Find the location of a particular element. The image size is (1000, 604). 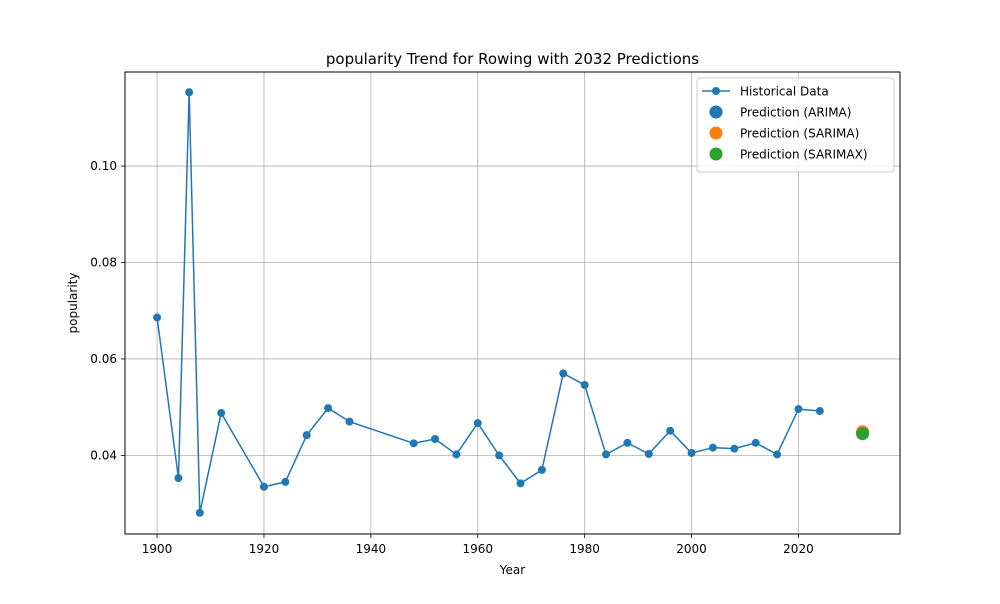

legend-entry-label: Prediction (SARIMA) is located at coordinates (799, 134).